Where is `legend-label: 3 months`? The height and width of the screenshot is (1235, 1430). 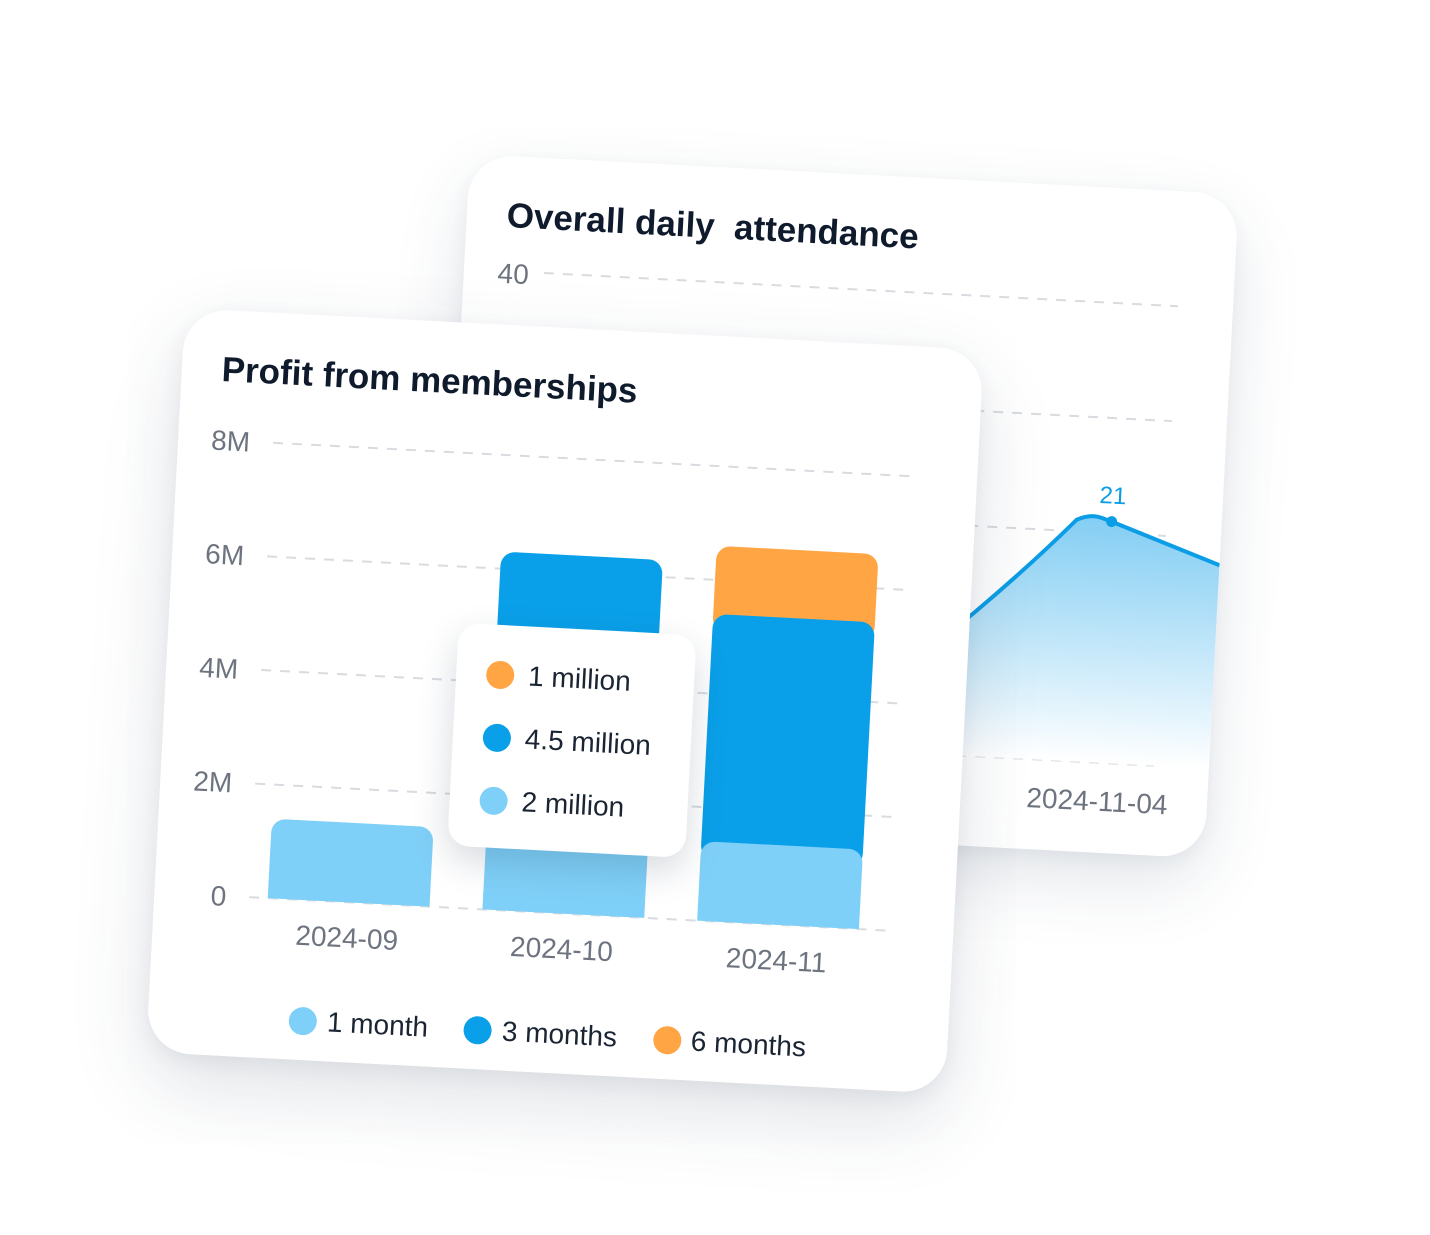 legend-label: 3 months is located at coordinates (559, 1034).